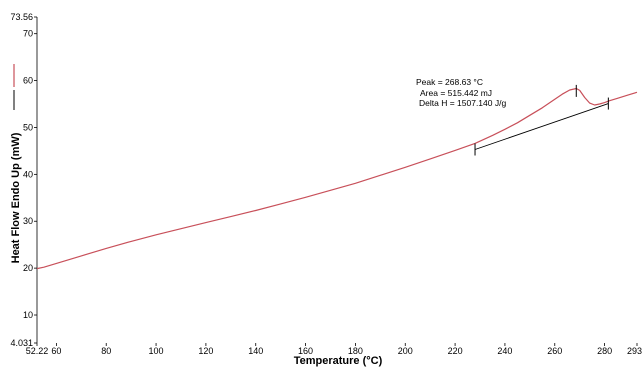 The width and height of the screenshot is (643, 367). I want to click on y-tick-label: 20, so click(28, 268).